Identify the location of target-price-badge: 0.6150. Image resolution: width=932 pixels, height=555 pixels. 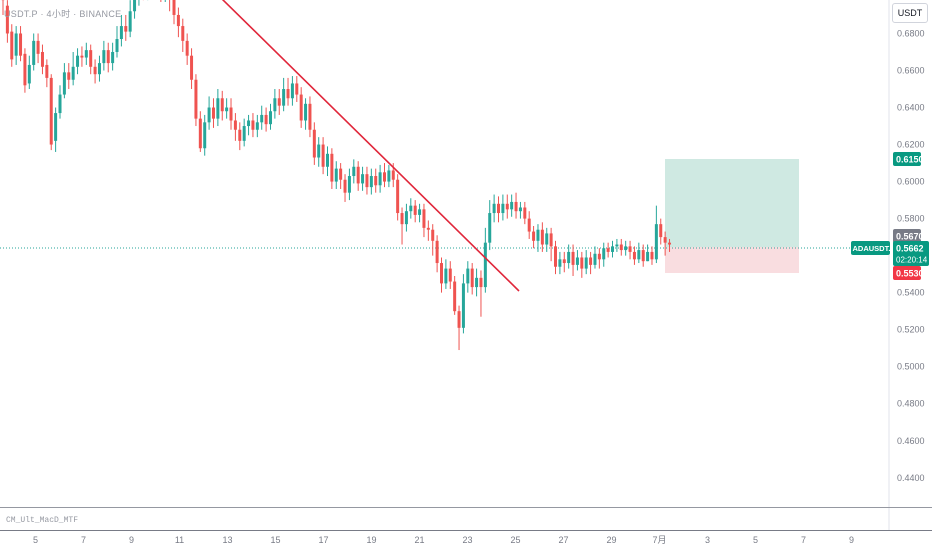
(908, 159).